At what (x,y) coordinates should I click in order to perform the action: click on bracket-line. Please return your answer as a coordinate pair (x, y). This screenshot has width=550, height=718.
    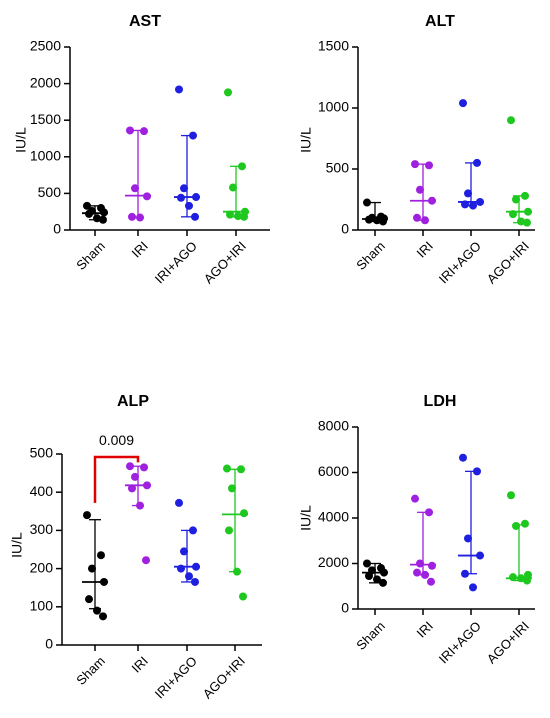
    Looking at the image, I should click on (116, 479).